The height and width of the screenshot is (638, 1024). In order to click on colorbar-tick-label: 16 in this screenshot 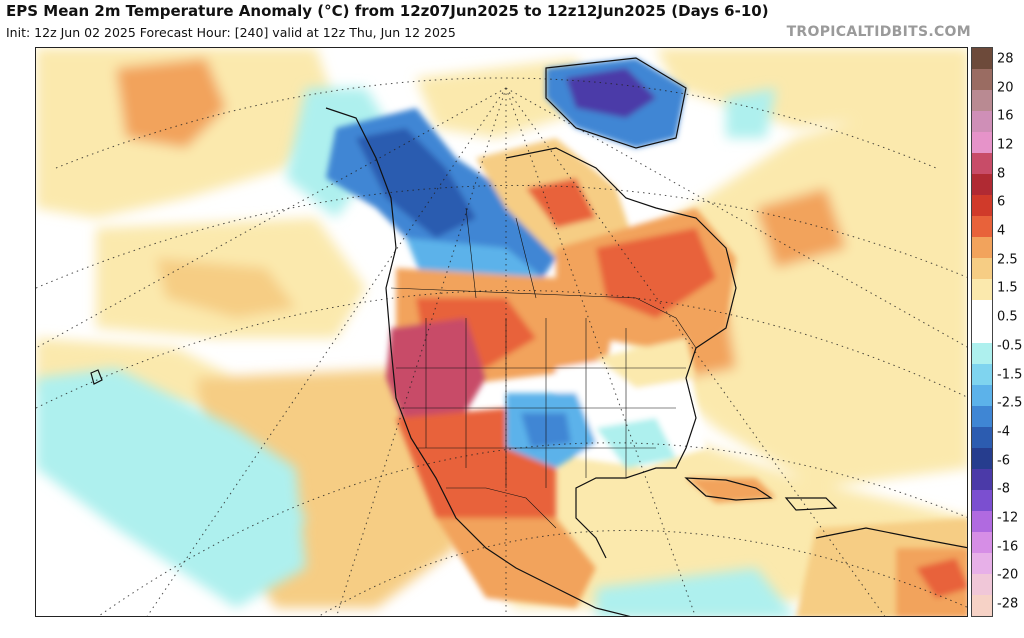, I will do `click(1005, 116)`.